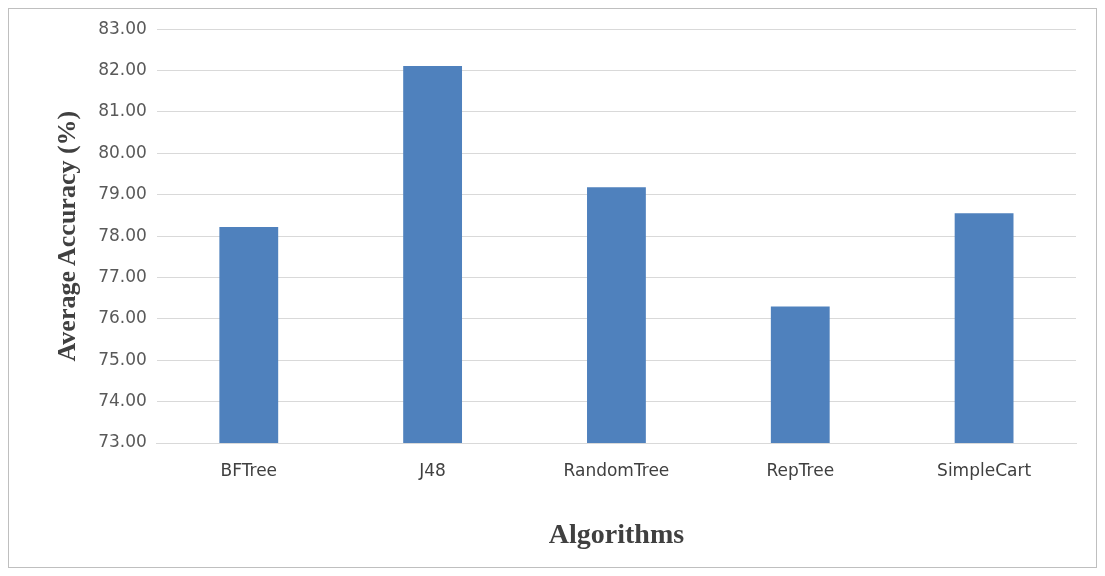  Describe the element at coordinates (122, 400) in the screenshot. I see `y-tick-label: 74.00` at that location.